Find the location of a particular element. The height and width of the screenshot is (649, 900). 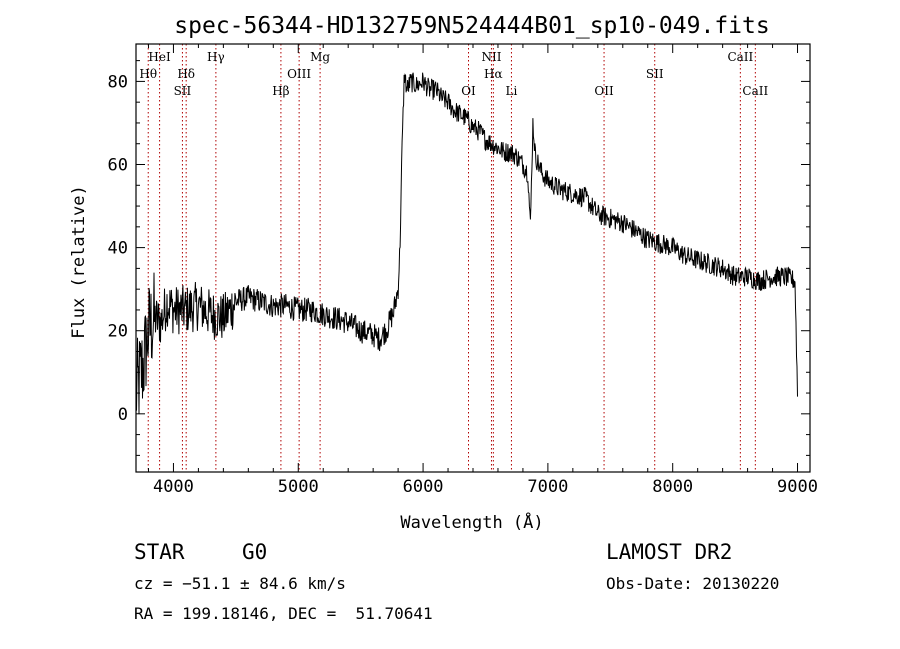

spectral-line-label: Hγ is located at coordinates (216, 57).